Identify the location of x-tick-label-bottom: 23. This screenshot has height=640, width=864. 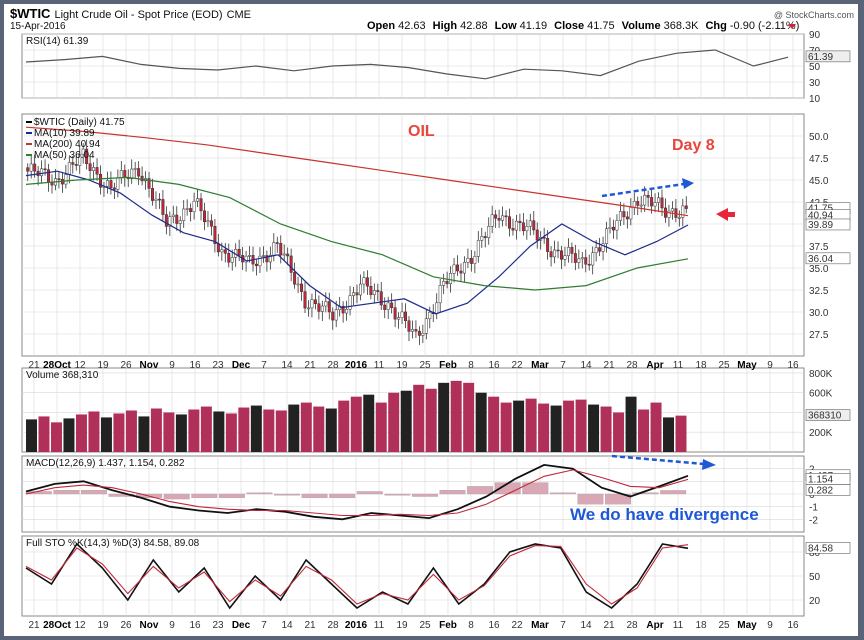
(218, 625).